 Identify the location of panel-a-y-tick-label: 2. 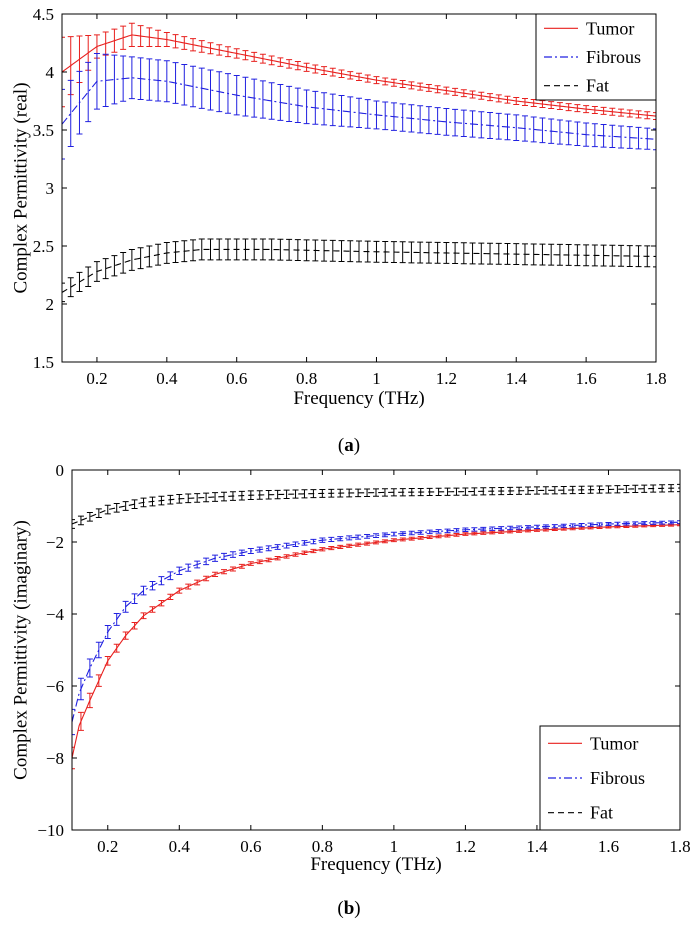
(50, 304).